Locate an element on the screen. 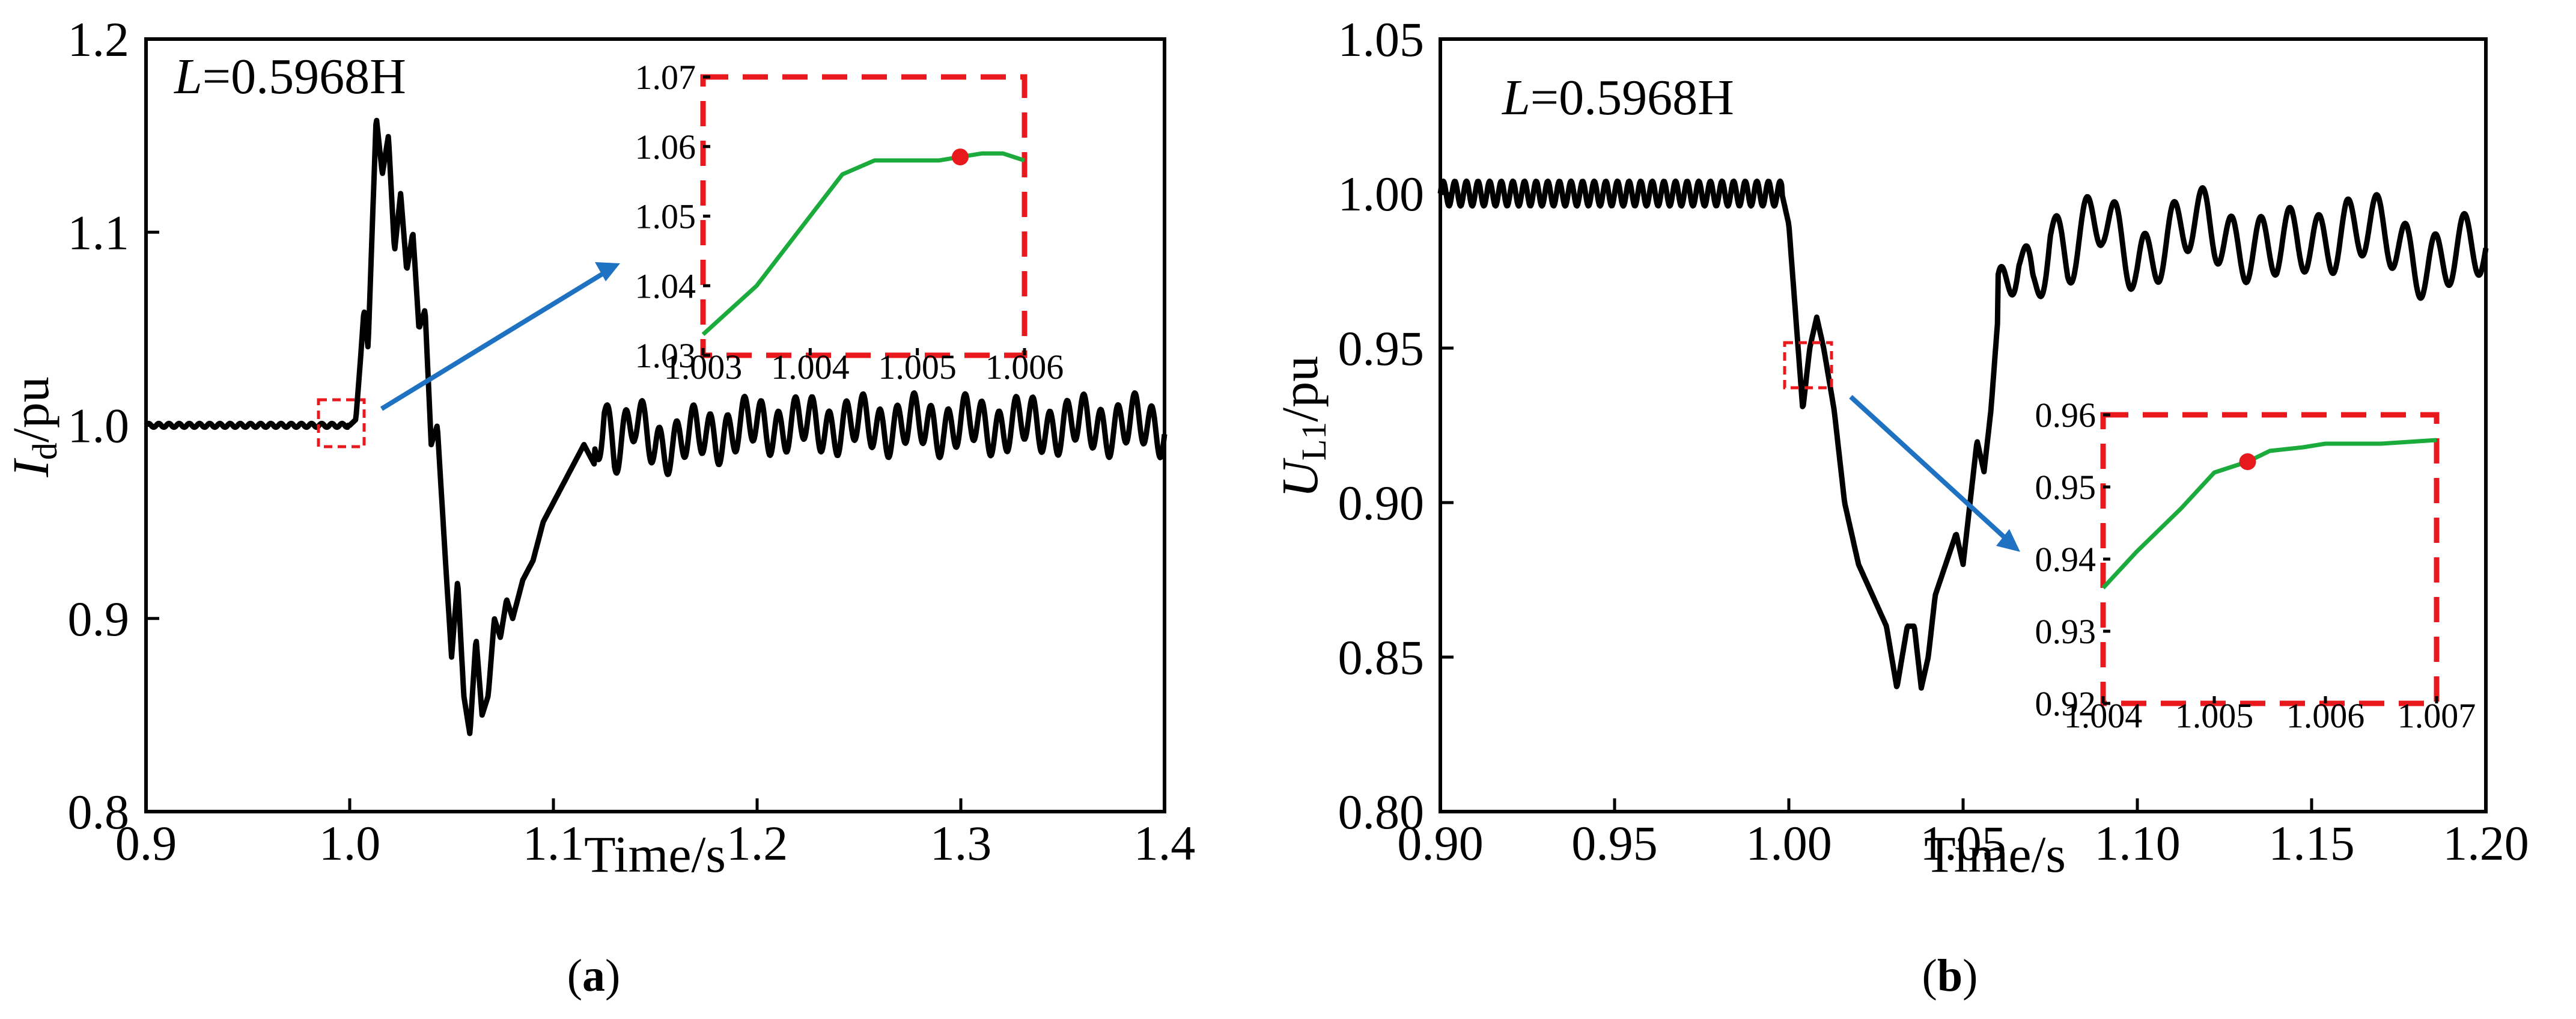 The width and height of the screenshot is (2576, 1019). inset-series-b is located at coordinates (2269, 514).